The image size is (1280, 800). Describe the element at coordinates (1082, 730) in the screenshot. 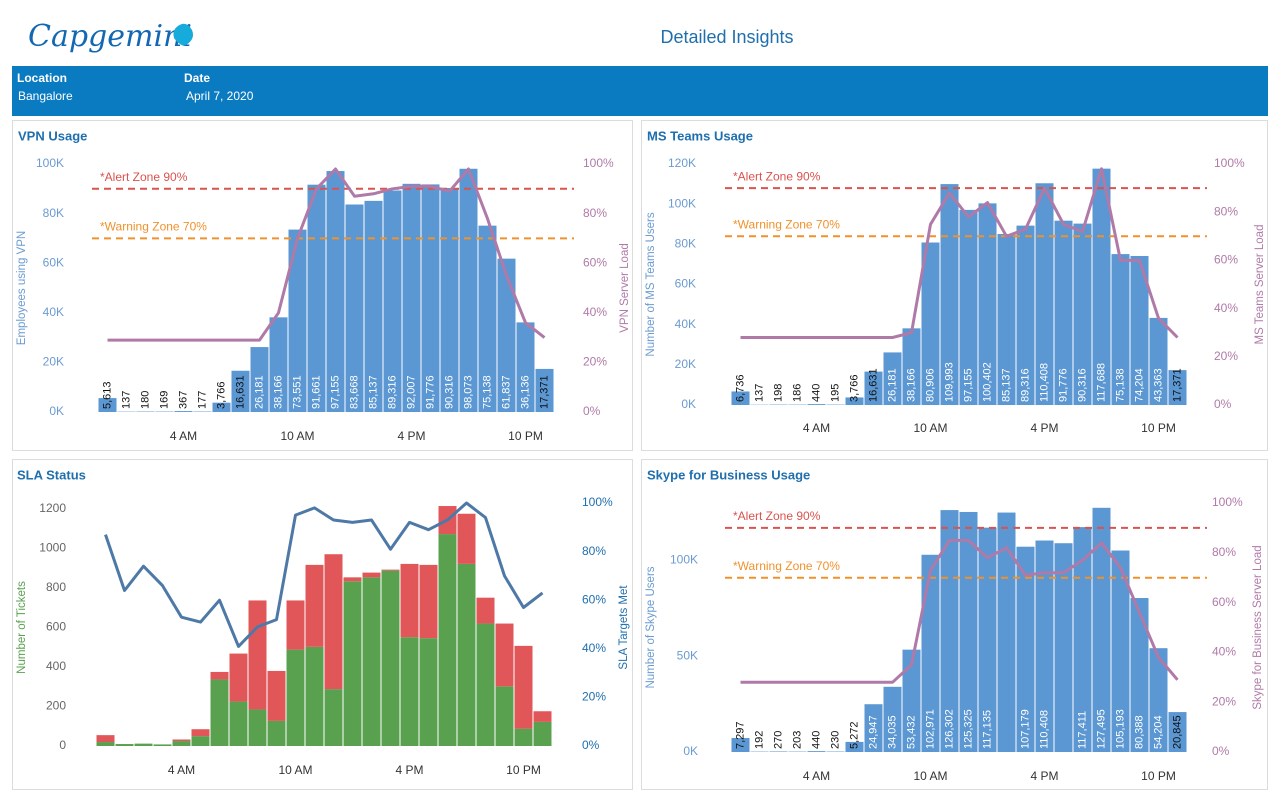

I see `data-label: 117,411` at that location.